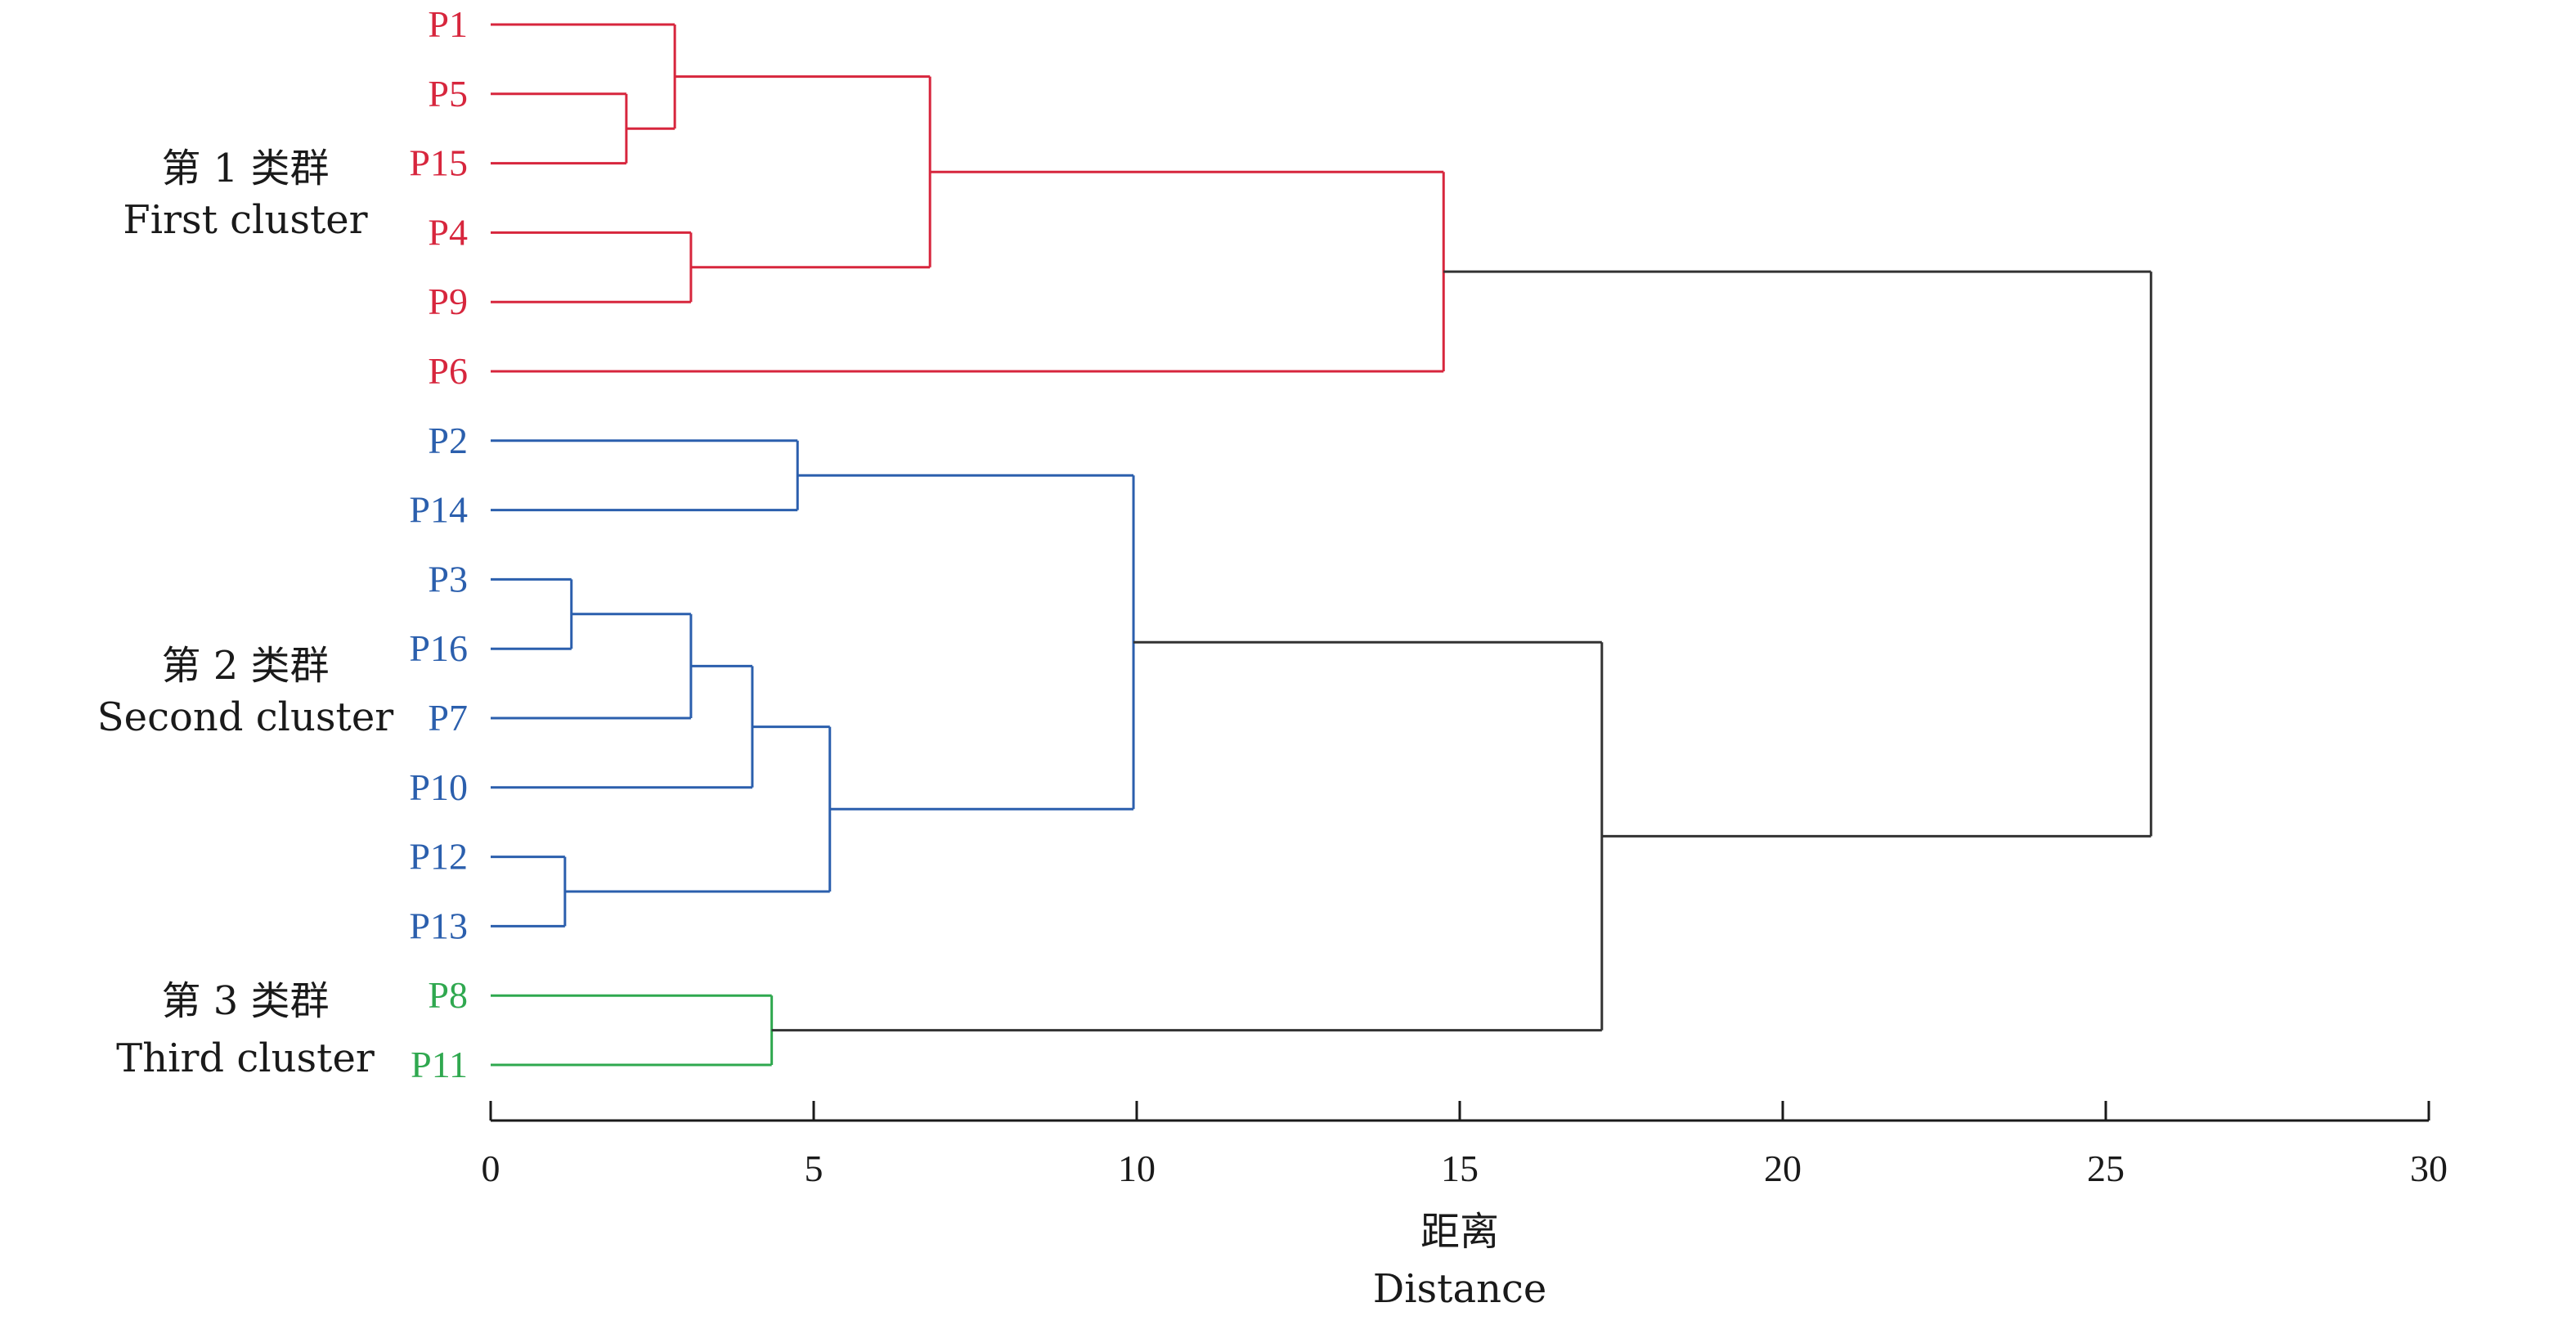 The image size is (2576, 1325). I want to click on x-tick-label-0: 0, so click(491, 1168).